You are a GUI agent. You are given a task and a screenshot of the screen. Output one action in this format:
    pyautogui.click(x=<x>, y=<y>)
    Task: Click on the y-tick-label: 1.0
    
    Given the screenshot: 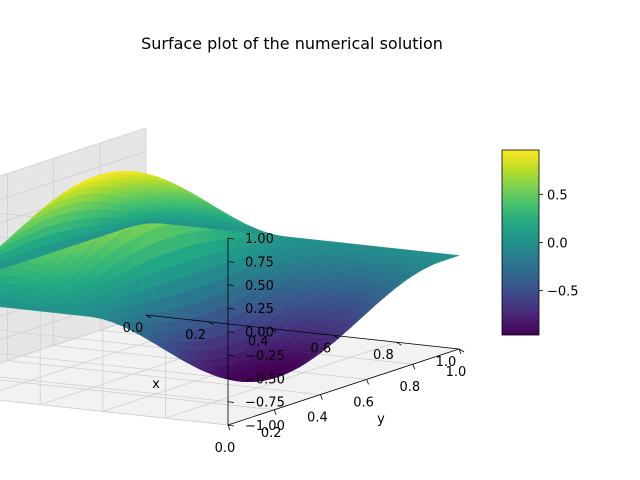 What is the action you would take?
    pyautogui.click(x=456, y=372)
    